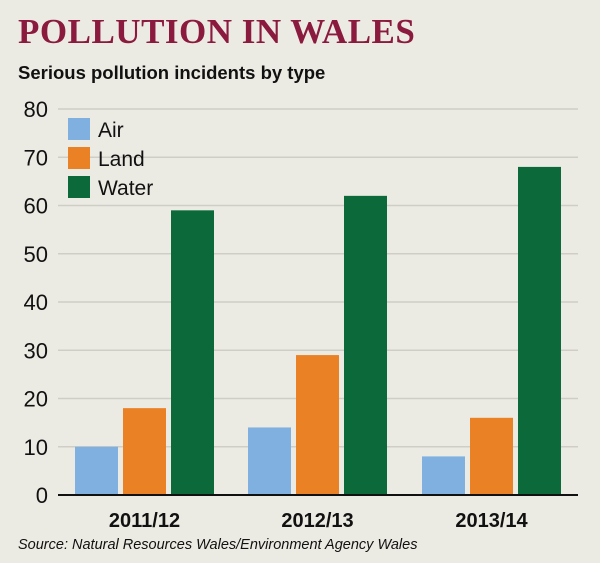  I want to click on legend-label-air: Air, so click(111, 130).